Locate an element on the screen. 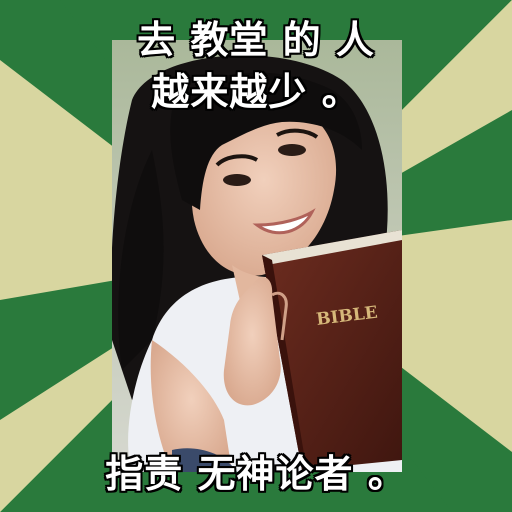  bottom-caption: 指责 无神论者 。 is located at coordinates (256, 474).